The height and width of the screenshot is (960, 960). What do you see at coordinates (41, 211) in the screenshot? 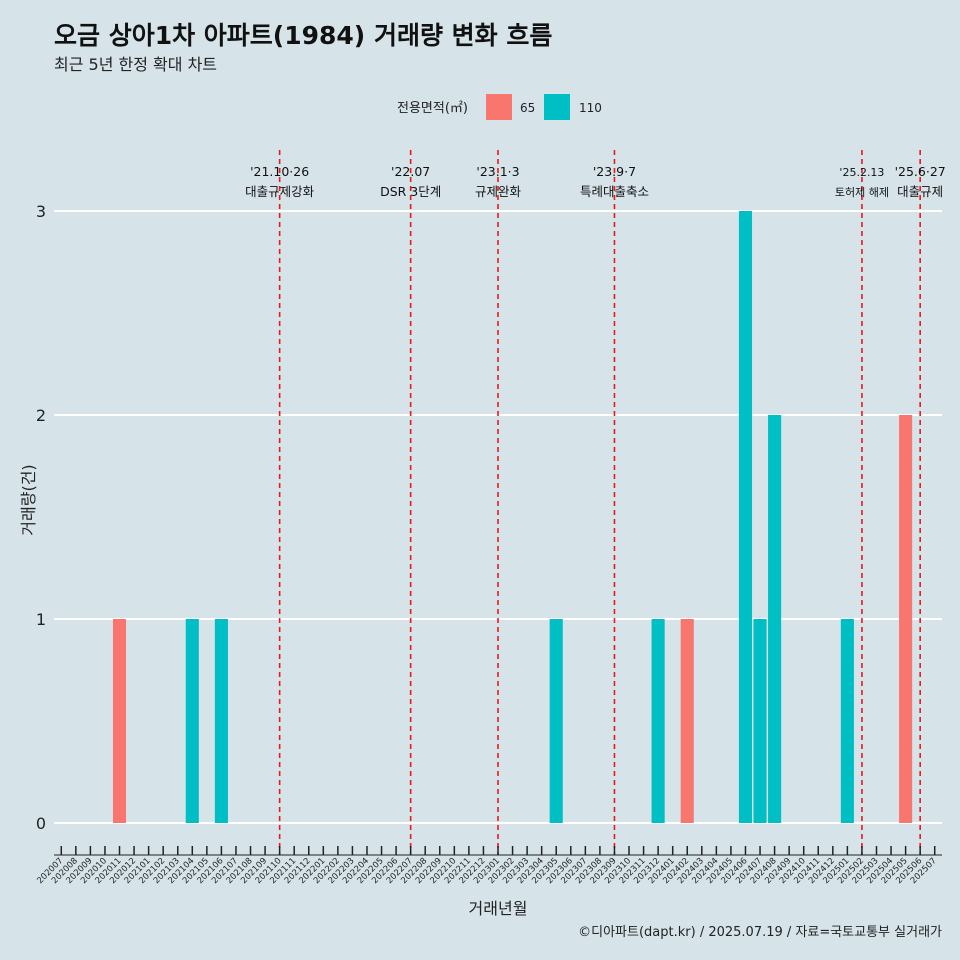
I see `y-tick-label: 3` at bounding box center [41, 211].